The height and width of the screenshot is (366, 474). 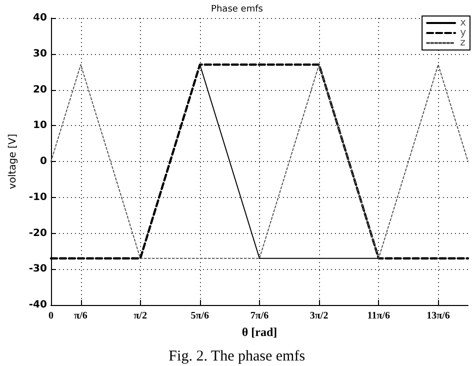 What do you see at coordinates (37, 197) in the screenshot?
I see `y-tick-label: -10` at bounding box center [37, 197].